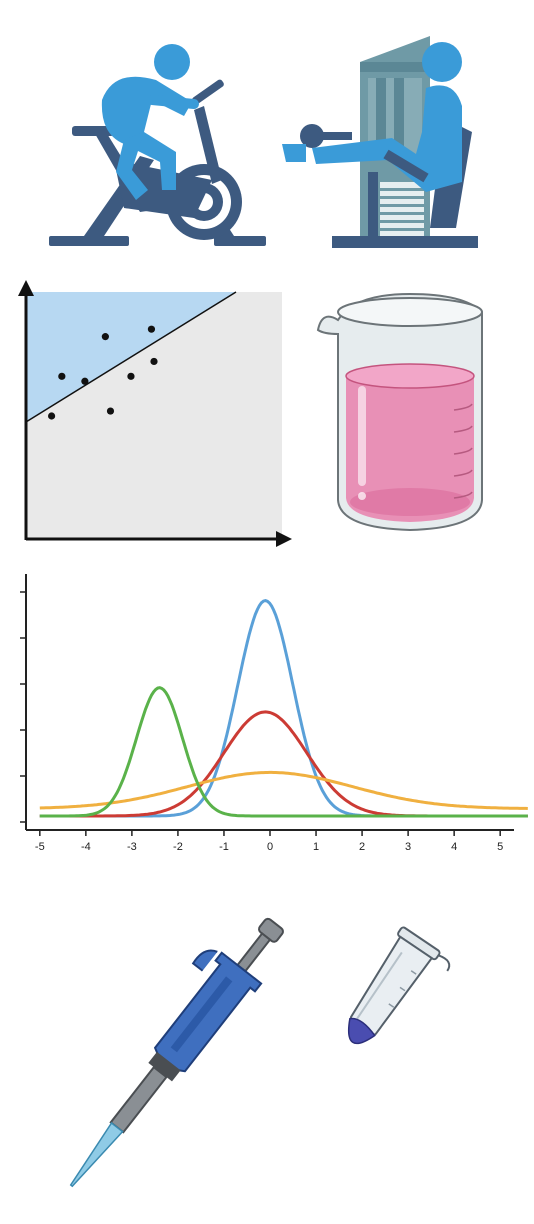  Describe the element at coordinates (399, 412) in the screenshot. I see `beaker-icon` at that location.